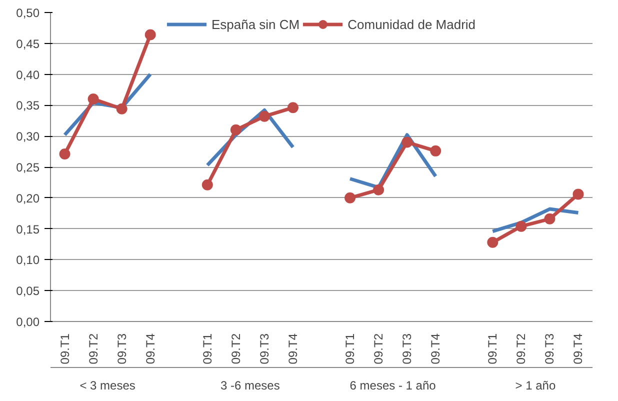 The height and width of the screenshot is (401, 618). Describe the element at coordinates (28, 229) in the screenshot. I see `y-tick-label: 0,15` at that location.